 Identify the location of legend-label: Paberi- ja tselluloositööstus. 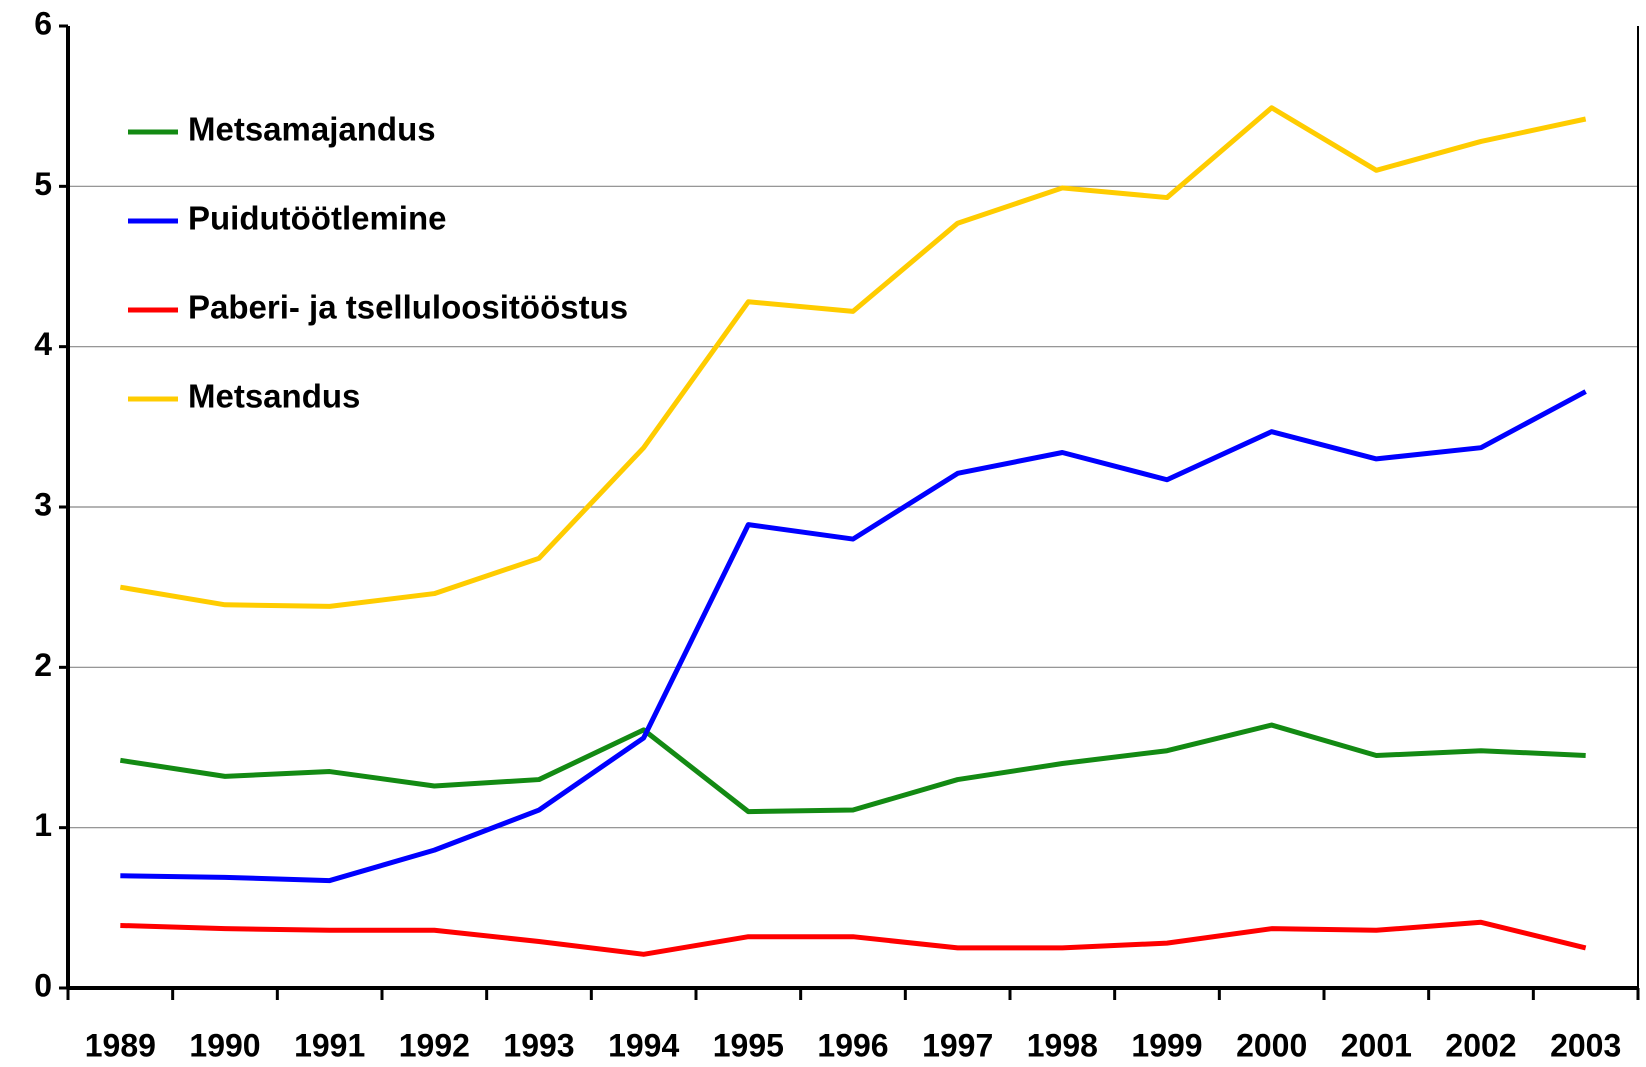
(408, 307).